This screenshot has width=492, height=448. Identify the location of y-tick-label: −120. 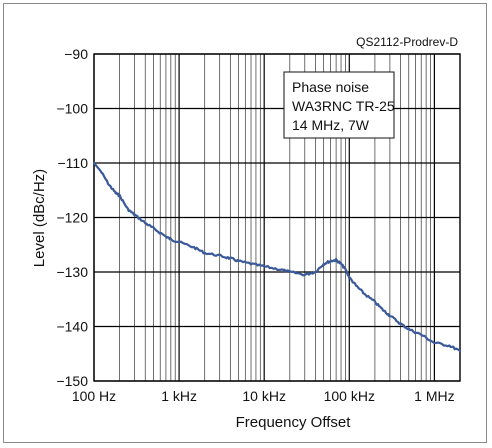
(72, 218).